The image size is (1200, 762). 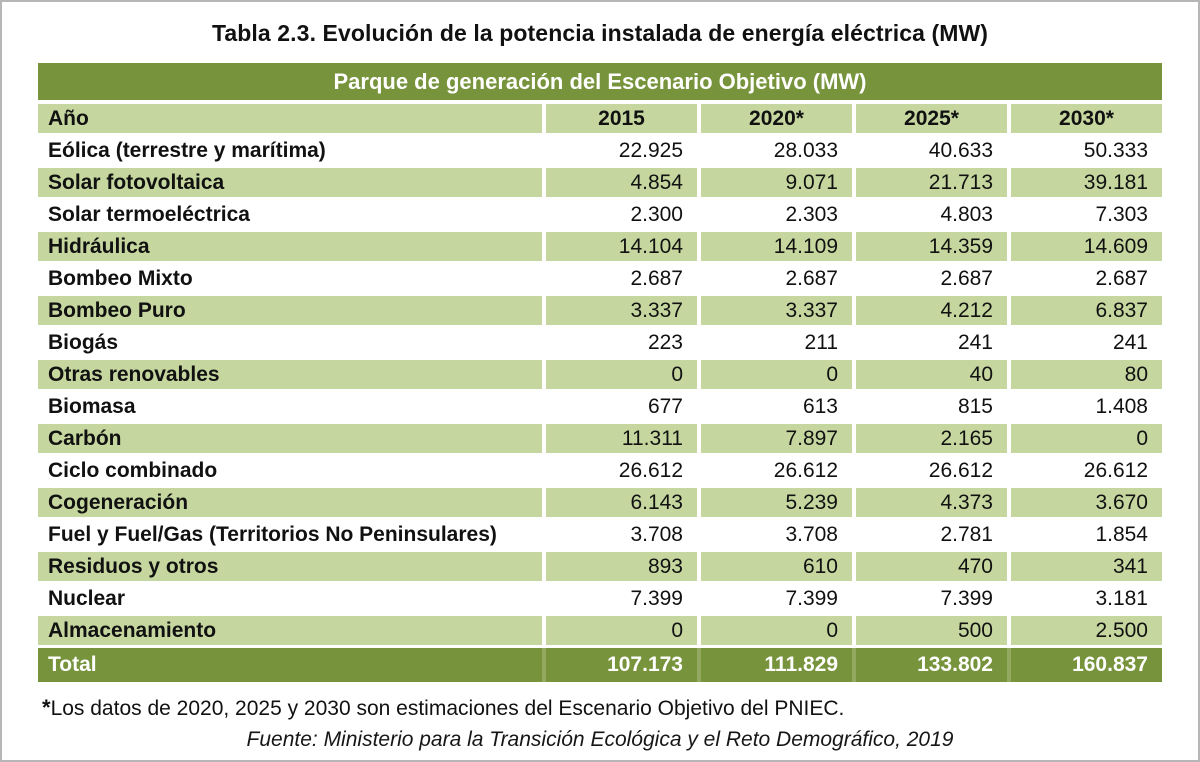 What do you see at coordinates (929, 566) in the screenshot?
I see `row-value: 470` at bounding box center [929, 566].